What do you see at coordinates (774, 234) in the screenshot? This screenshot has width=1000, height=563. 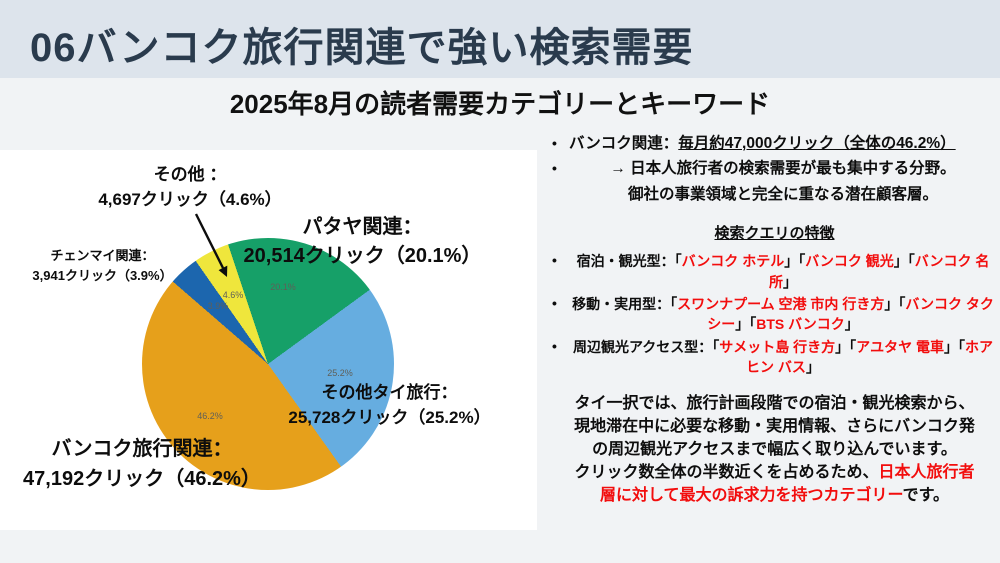 I see `features-heading: 検索クエリの特徴` at bounding box center [774, 234].